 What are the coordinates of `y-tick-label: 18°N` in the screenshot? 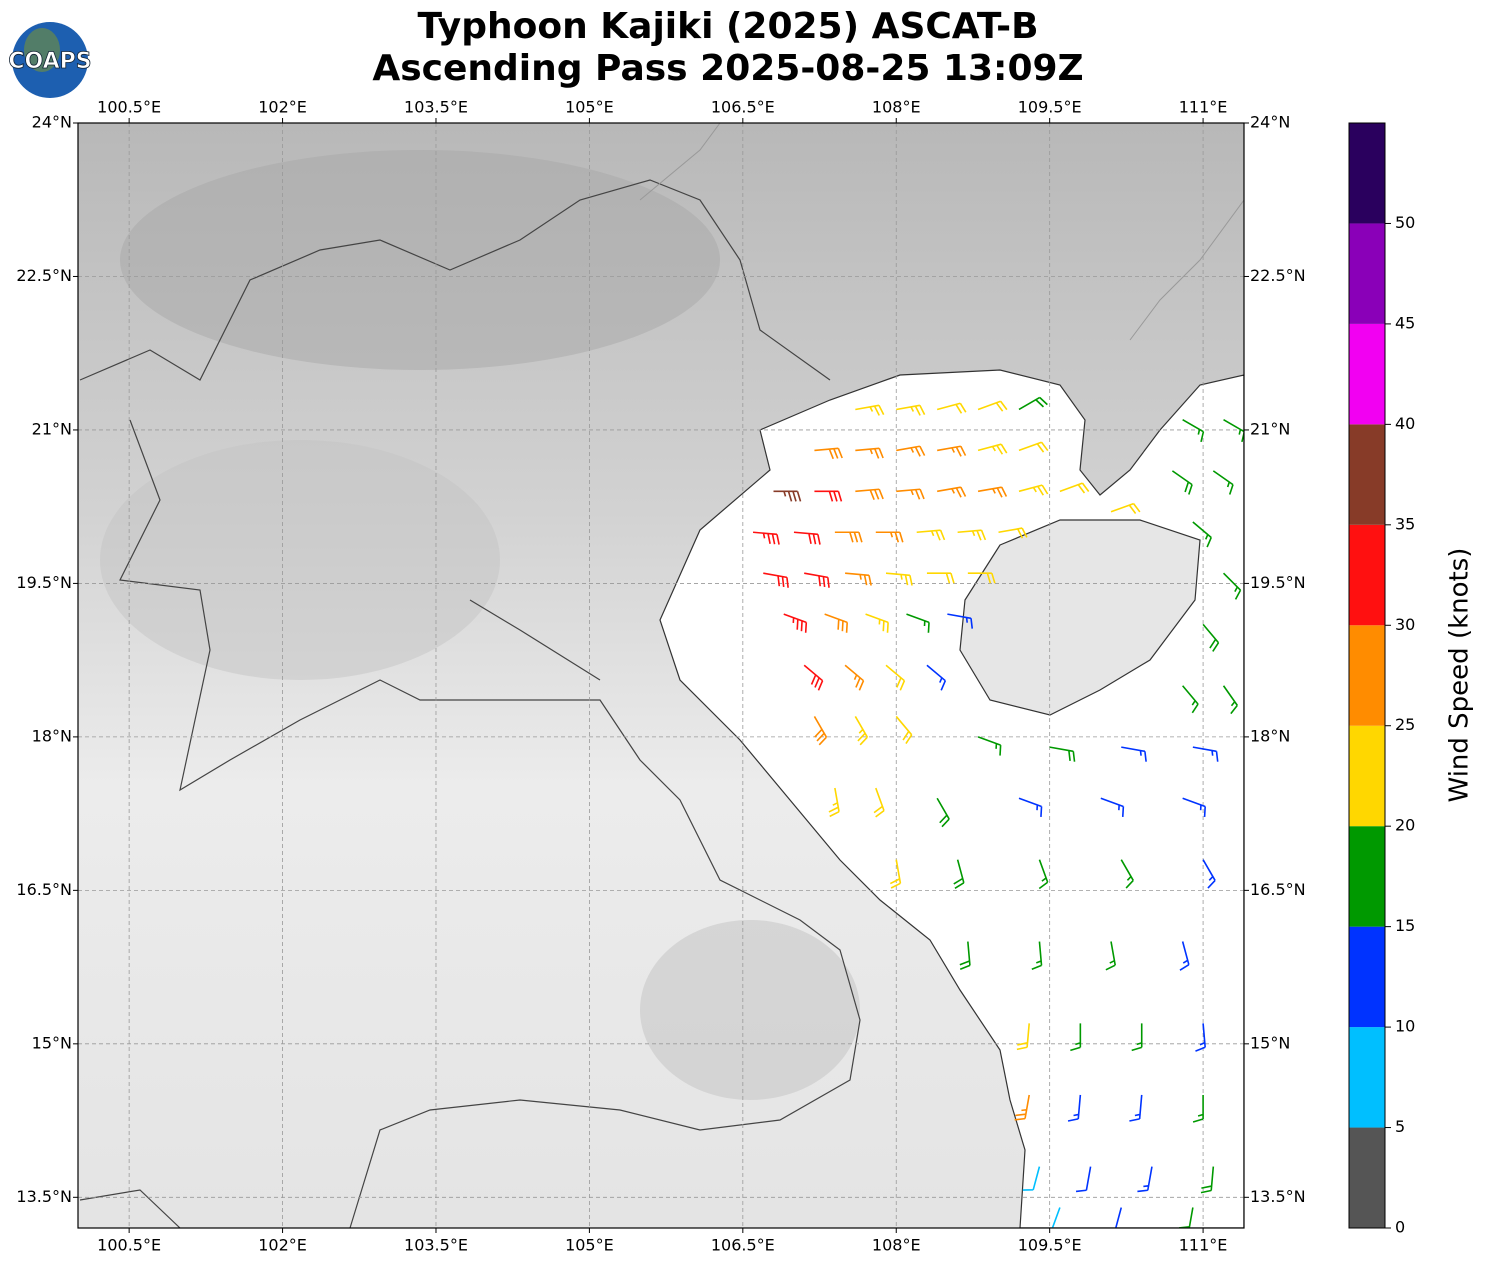 It's located at (1270, 735).